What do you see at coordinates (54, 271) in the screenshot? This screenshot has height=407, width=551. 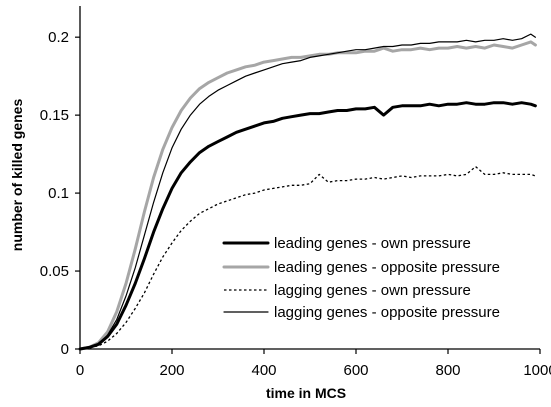 I see `y-tick-label: 0.05` at bounding box center [54, 271].